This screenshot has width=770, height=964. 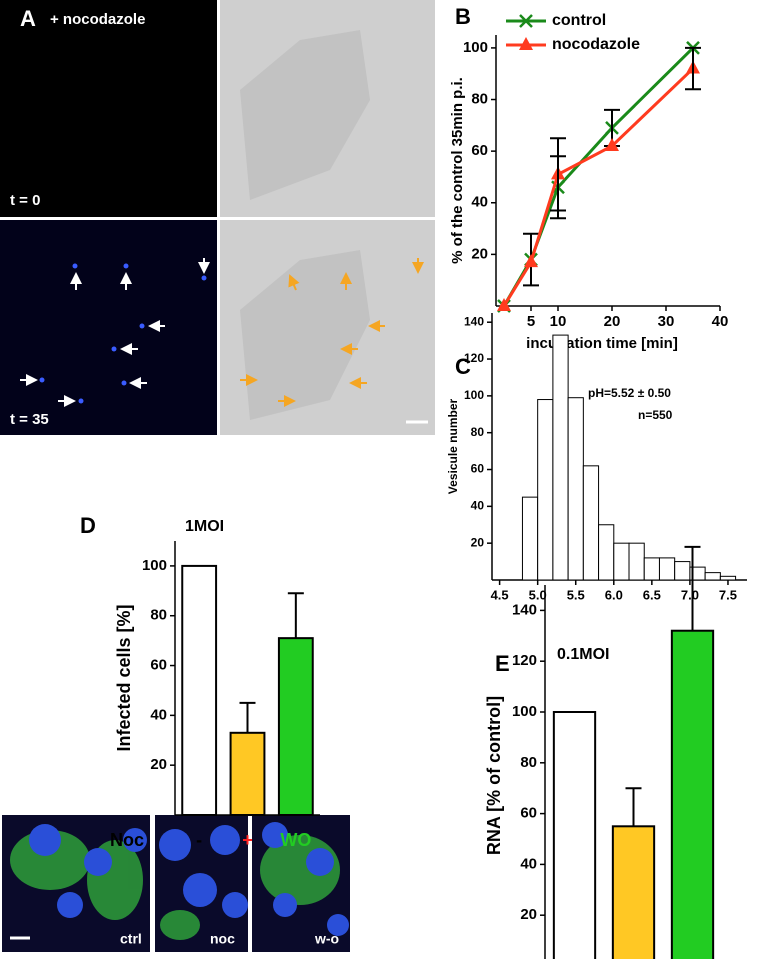 I want to click on fluor-image-t35, so click(x=108, y=327).